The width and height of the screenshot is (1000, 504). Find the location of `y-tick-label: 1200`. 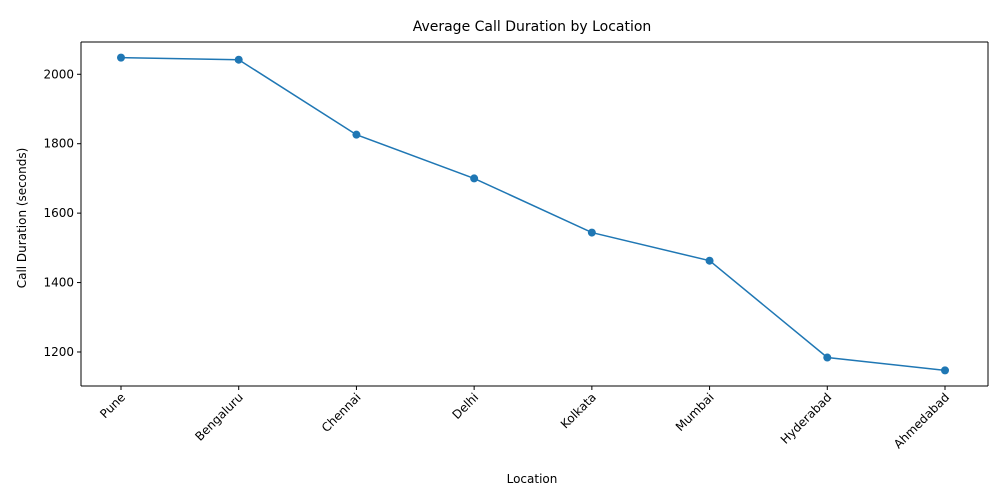

y-tick-label: 1200 is located at coordinates (58, 352).